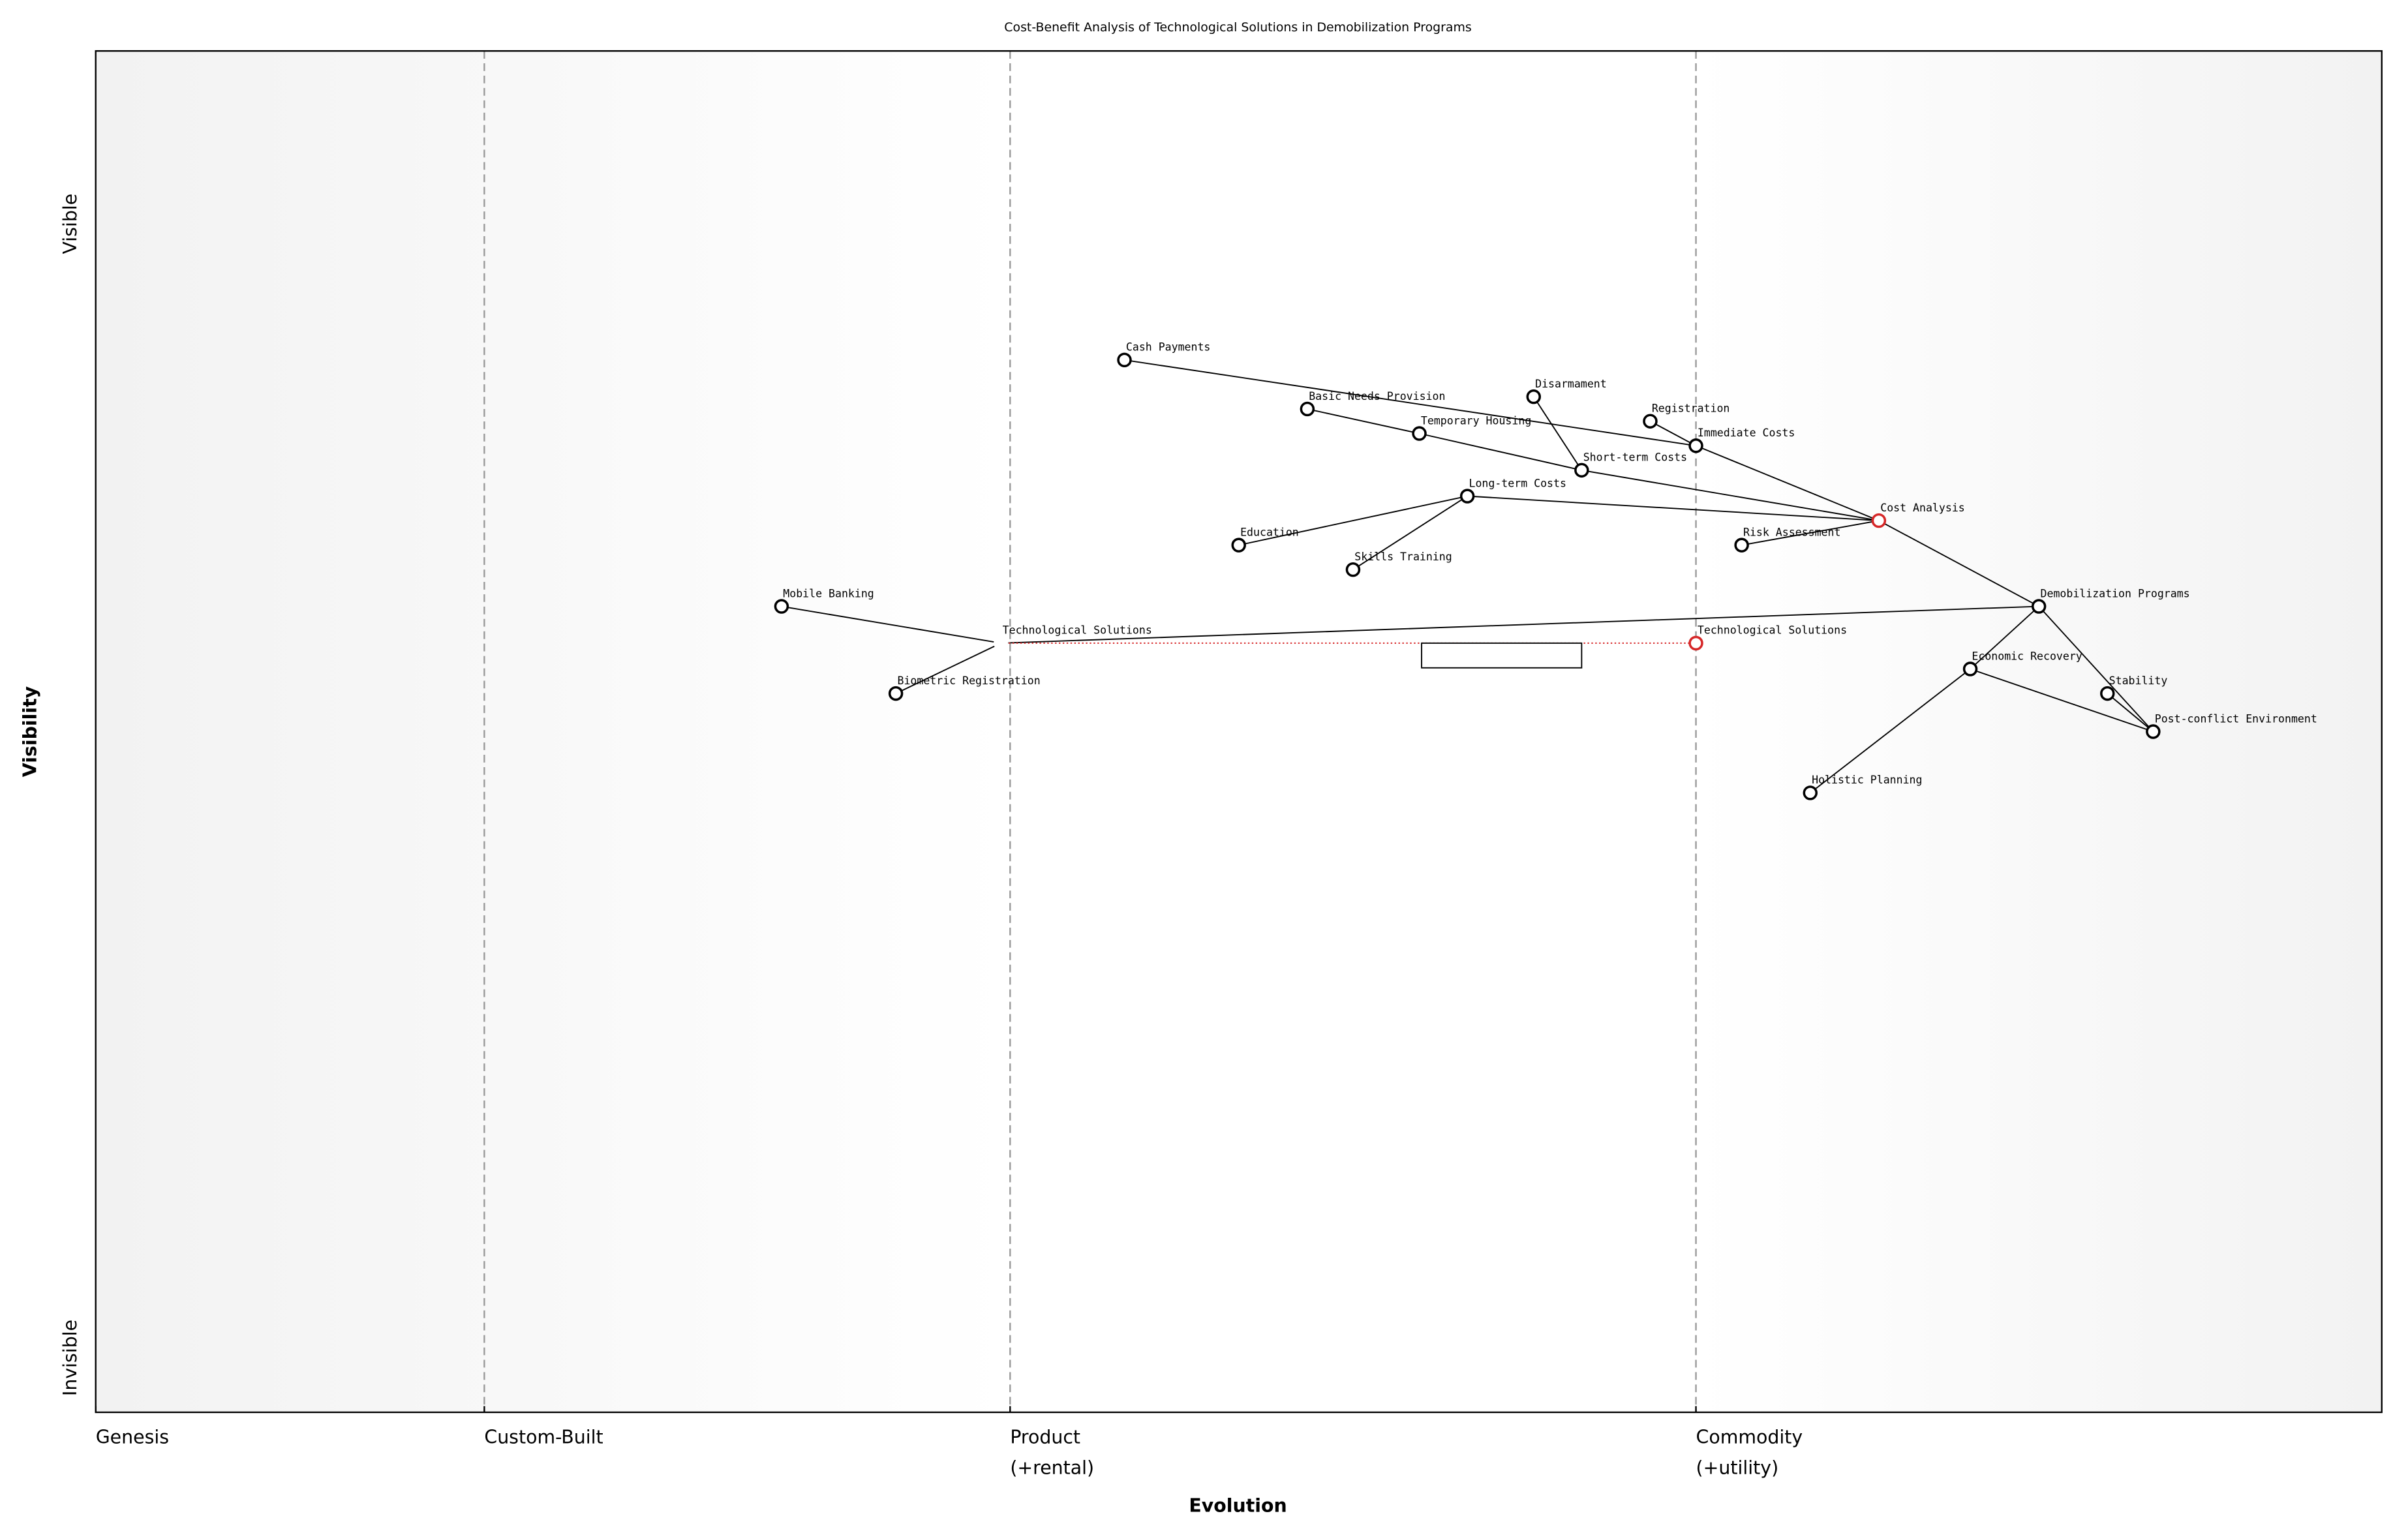  What do you see at coordinates (828, 593) in the screenshot?
I see `component-label: Mobile Banking` at bounding box center [828, 593].